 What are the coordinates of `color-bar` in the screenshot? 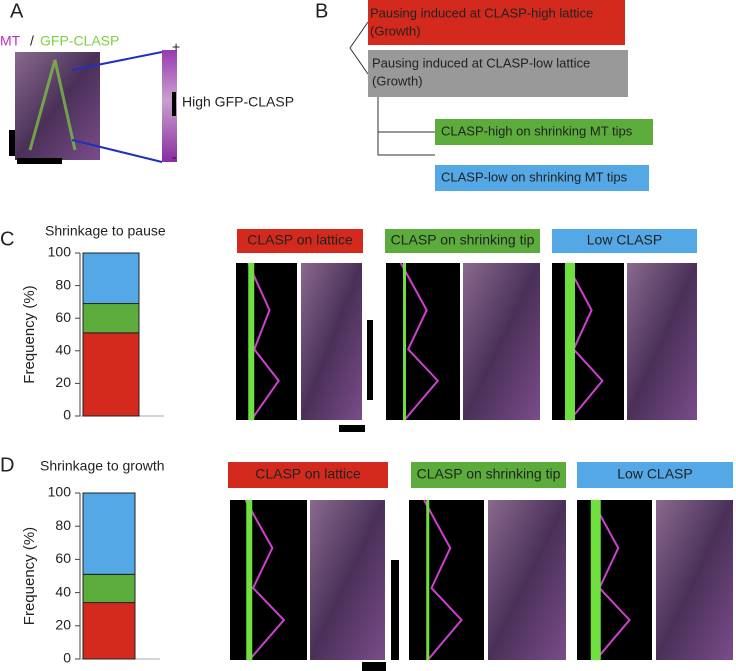 It's located at (169, 106).